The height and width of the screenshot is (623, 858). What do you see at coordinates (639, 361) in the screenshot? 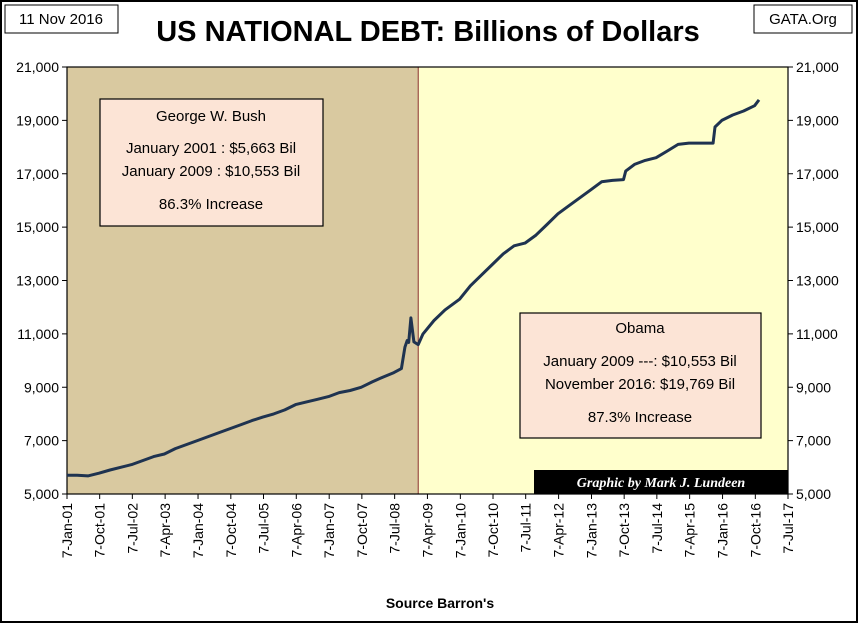
I see `obama-box-line1: January 2009 ---: $10,553 Bil` at bounding box center [639, 361].